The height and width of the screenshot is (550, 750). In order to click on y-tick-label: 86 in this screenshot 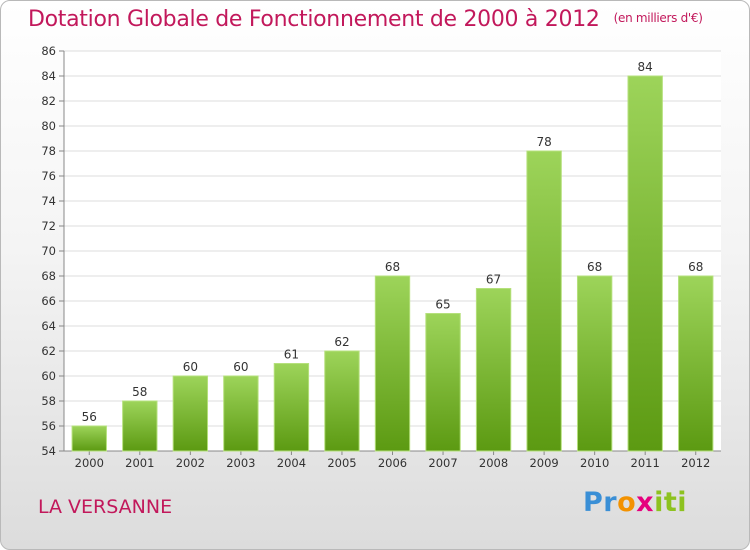, I will do `click(48, 51)`.